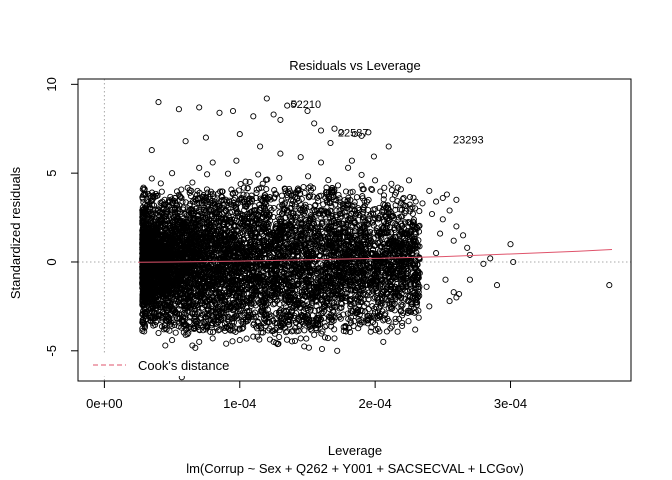 Image resolution: width=672 pixels, height=480 pixels. Describe the element at coordinates (355, 450) in the screenshot. I see `x-axis-label: Leverage` at that location.